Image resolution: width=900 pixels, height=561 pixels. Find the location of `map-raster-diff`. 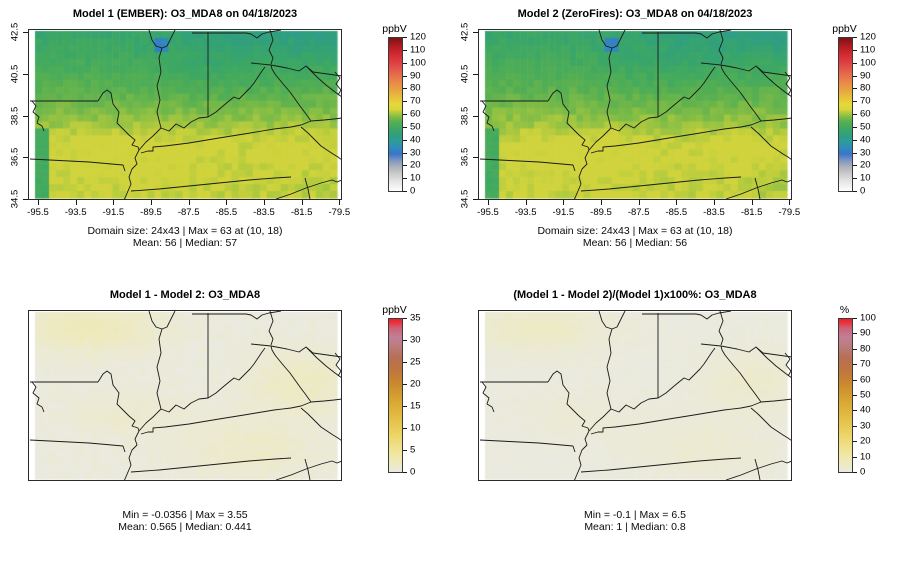

map-raster-diff is located at coordinates (185, 395).